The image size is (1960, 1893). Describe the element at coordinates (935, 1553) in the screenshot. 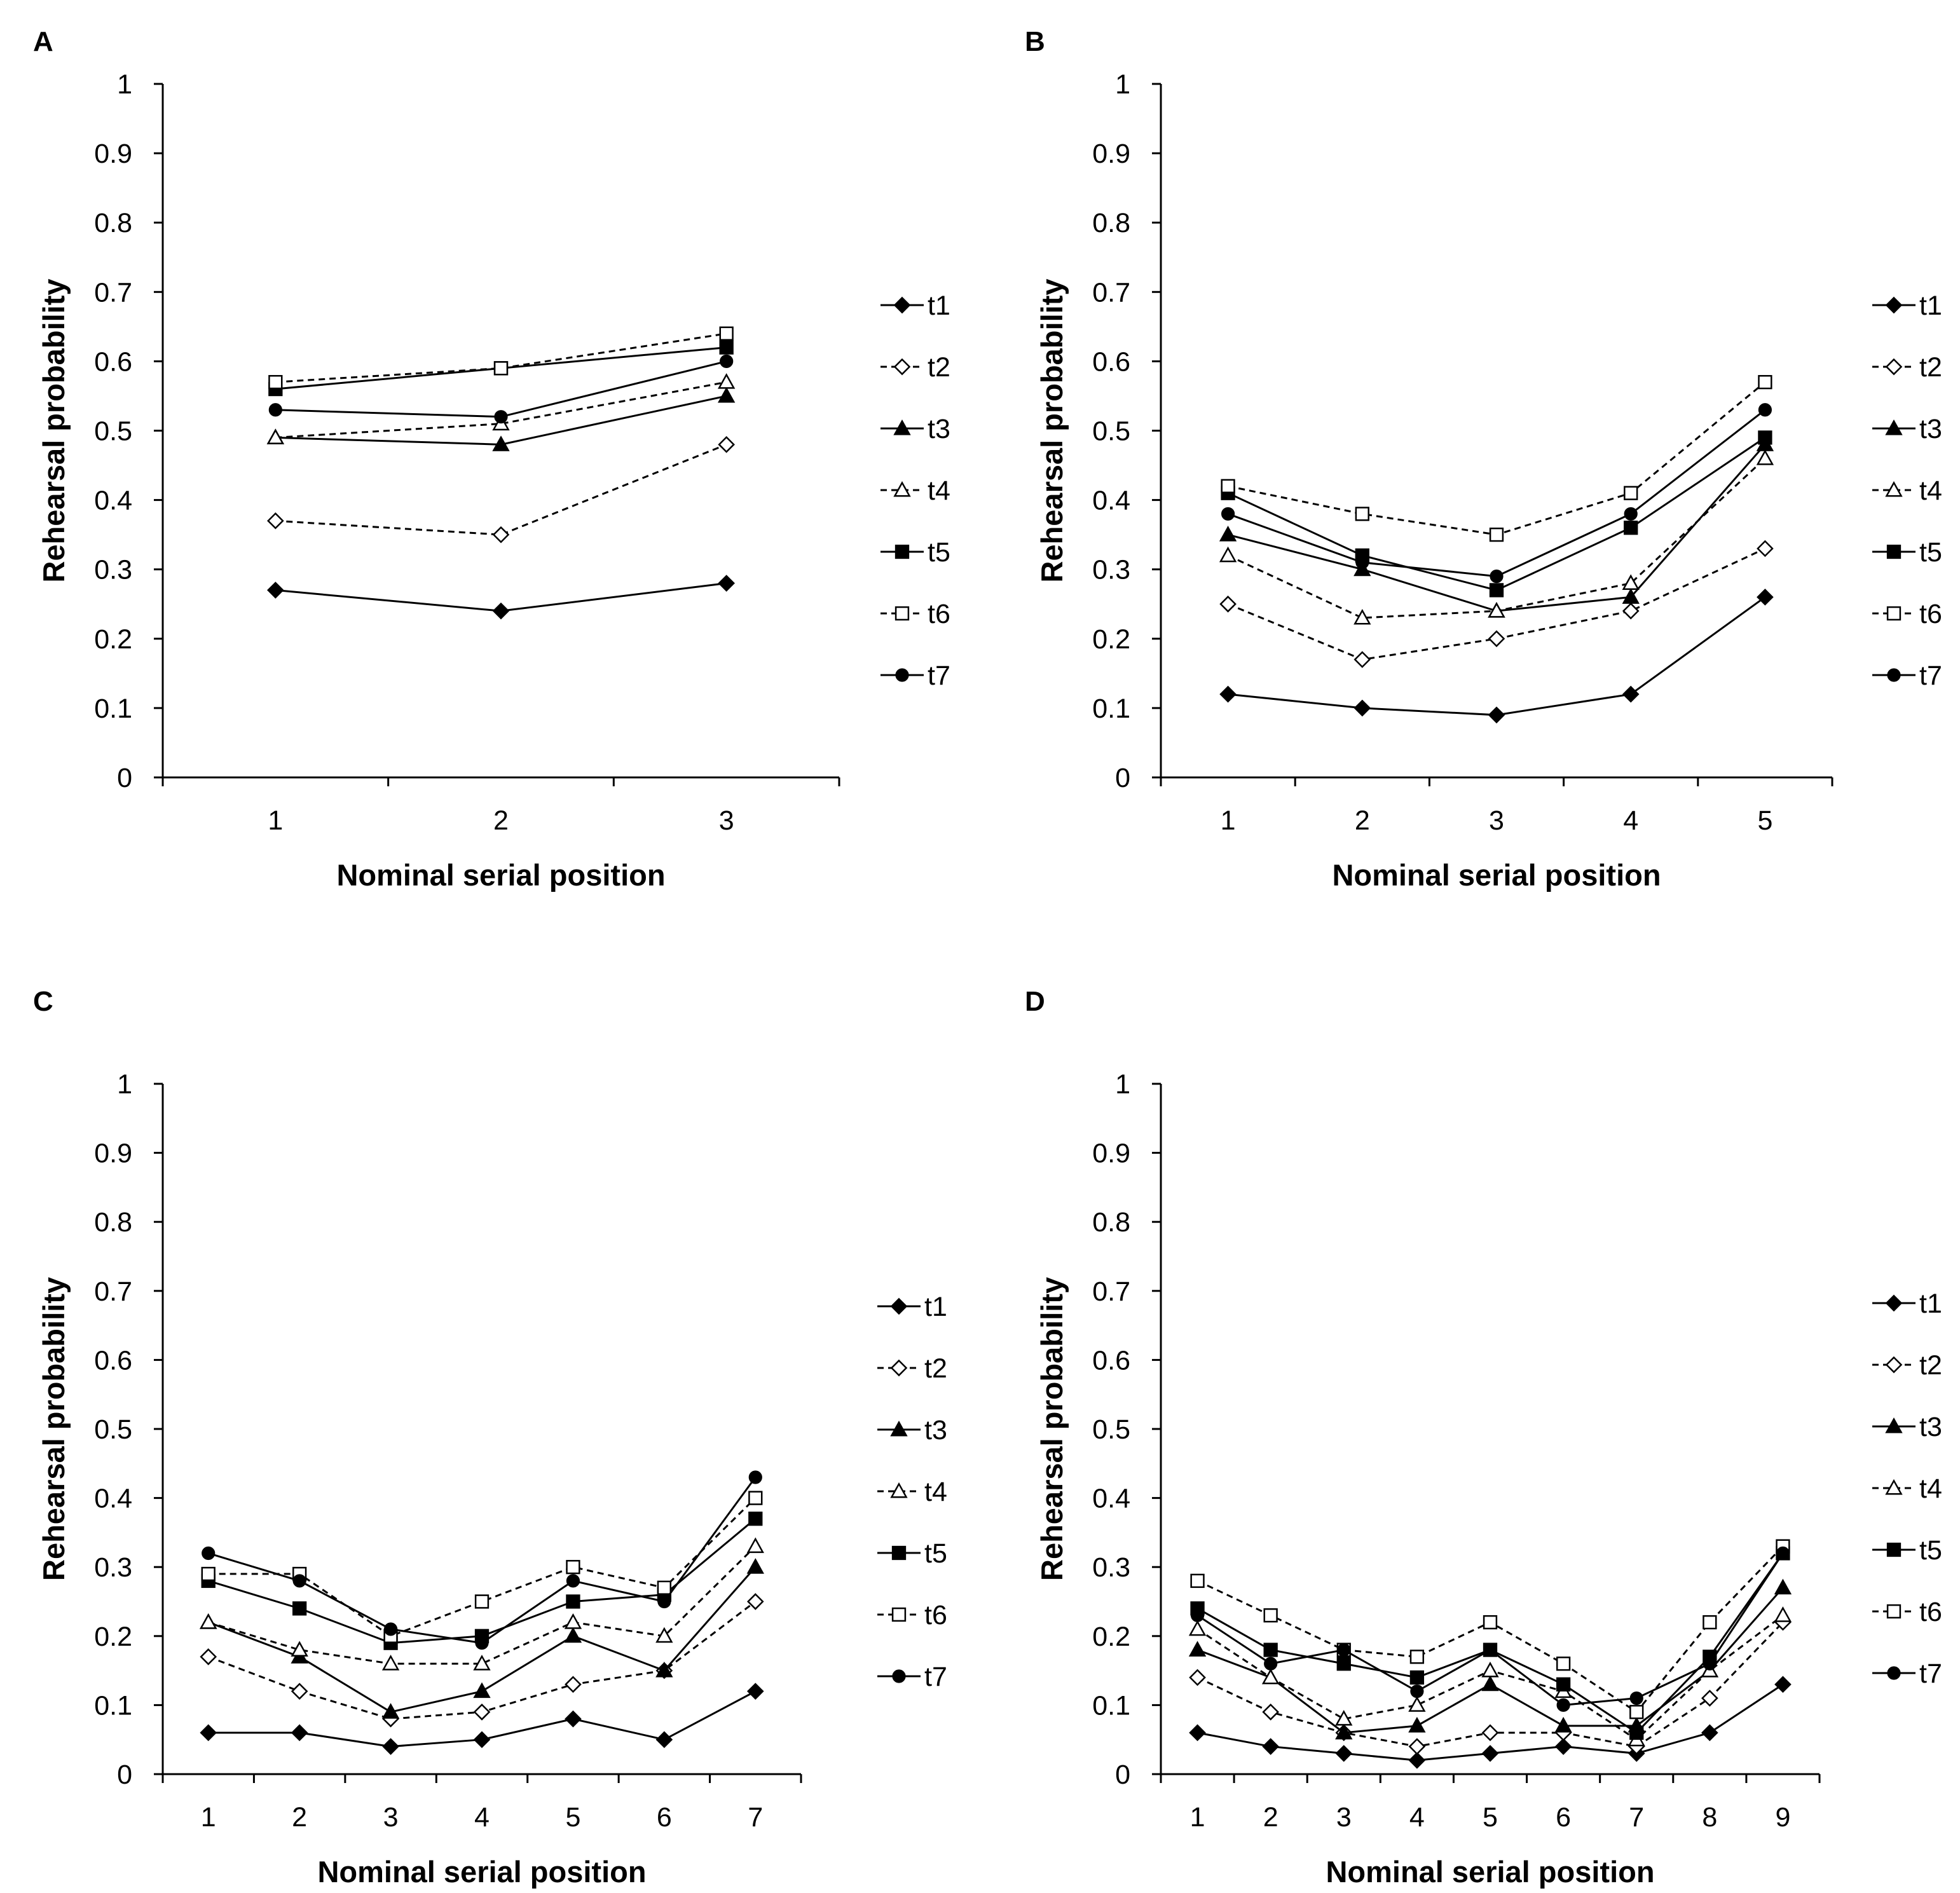

I see `legend-label-t5: t5` at that location.